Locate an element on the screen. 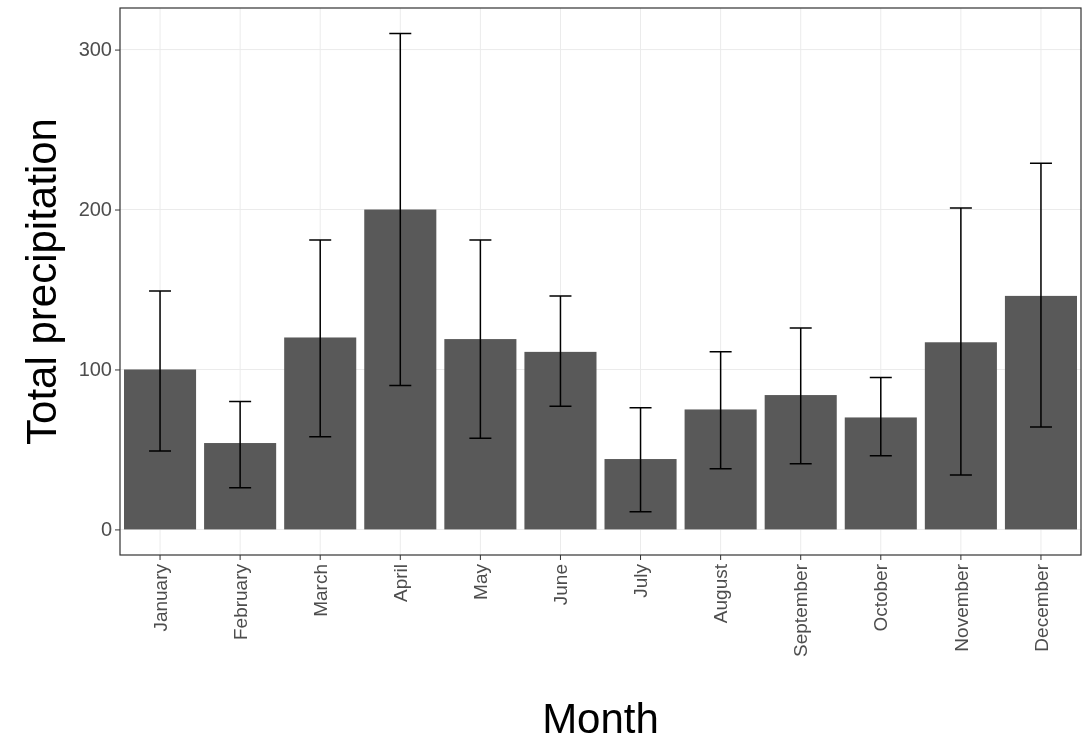 The height and width of the screenshot is (743, 1083). x-axis-title: Month is located at coordinates (600, 718).